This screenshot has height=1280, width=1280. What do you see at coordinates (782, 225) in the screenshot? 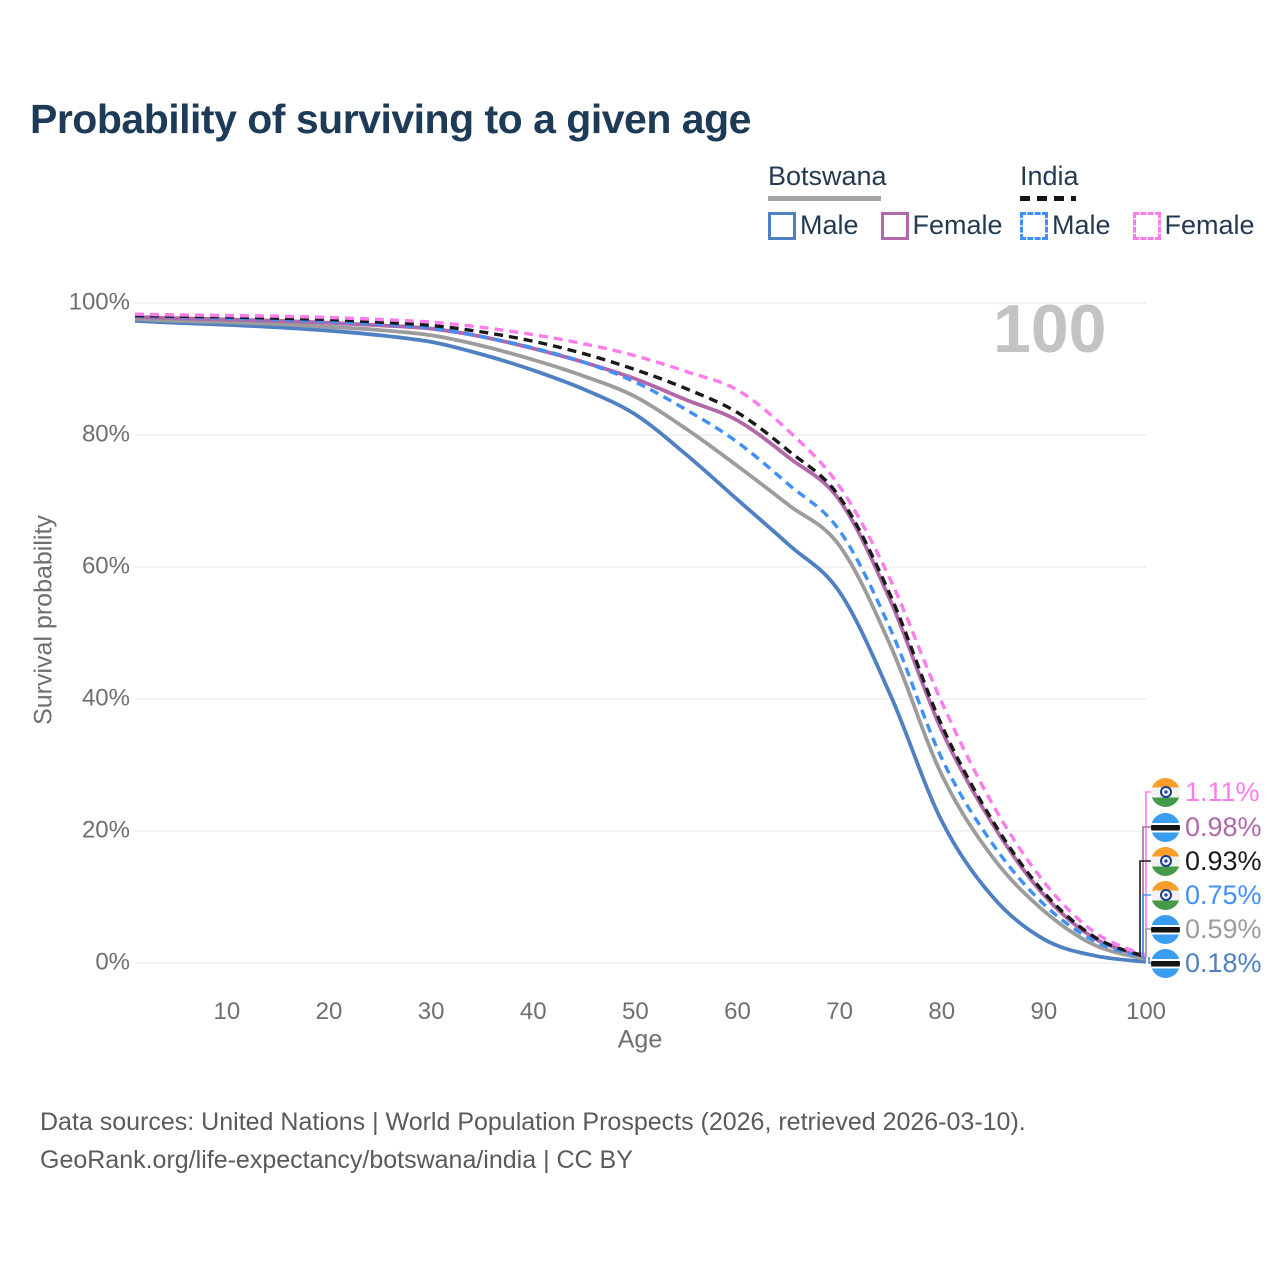
I see `swatch-botswana-male` at bounding box center [782, 225].